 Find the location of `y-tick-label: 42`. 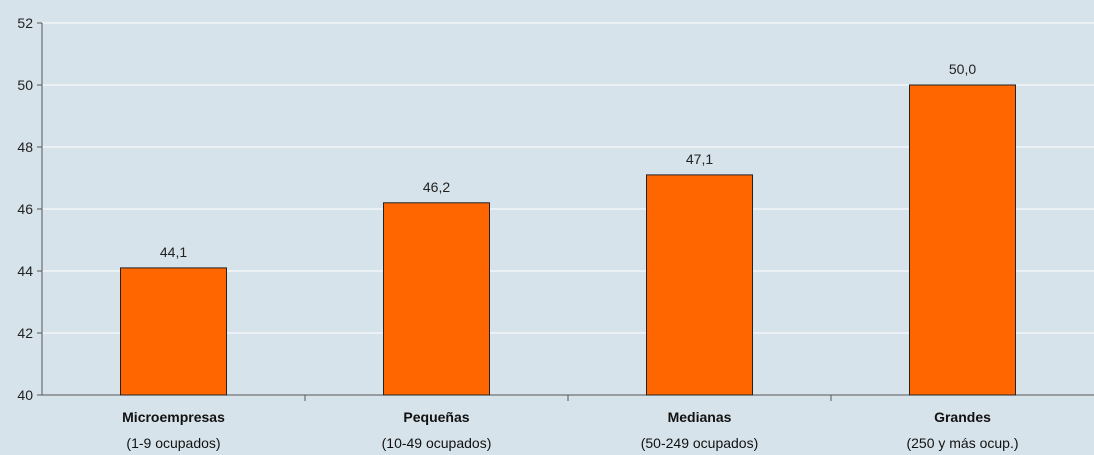

y-tick-label: 42 is located at coordinates (25, 333).